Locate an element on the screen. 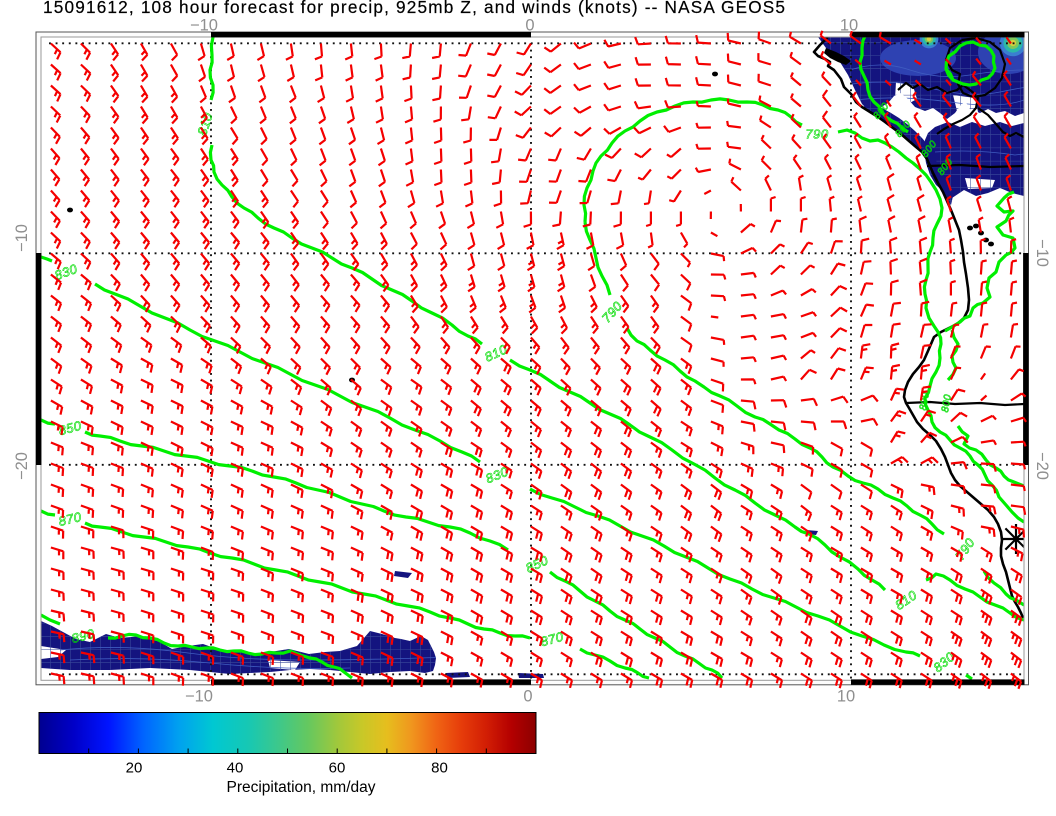 Image resolution: width=1056 pixels, height=816 pixels. svg-text: 20 is located at coordinates (134, 768).